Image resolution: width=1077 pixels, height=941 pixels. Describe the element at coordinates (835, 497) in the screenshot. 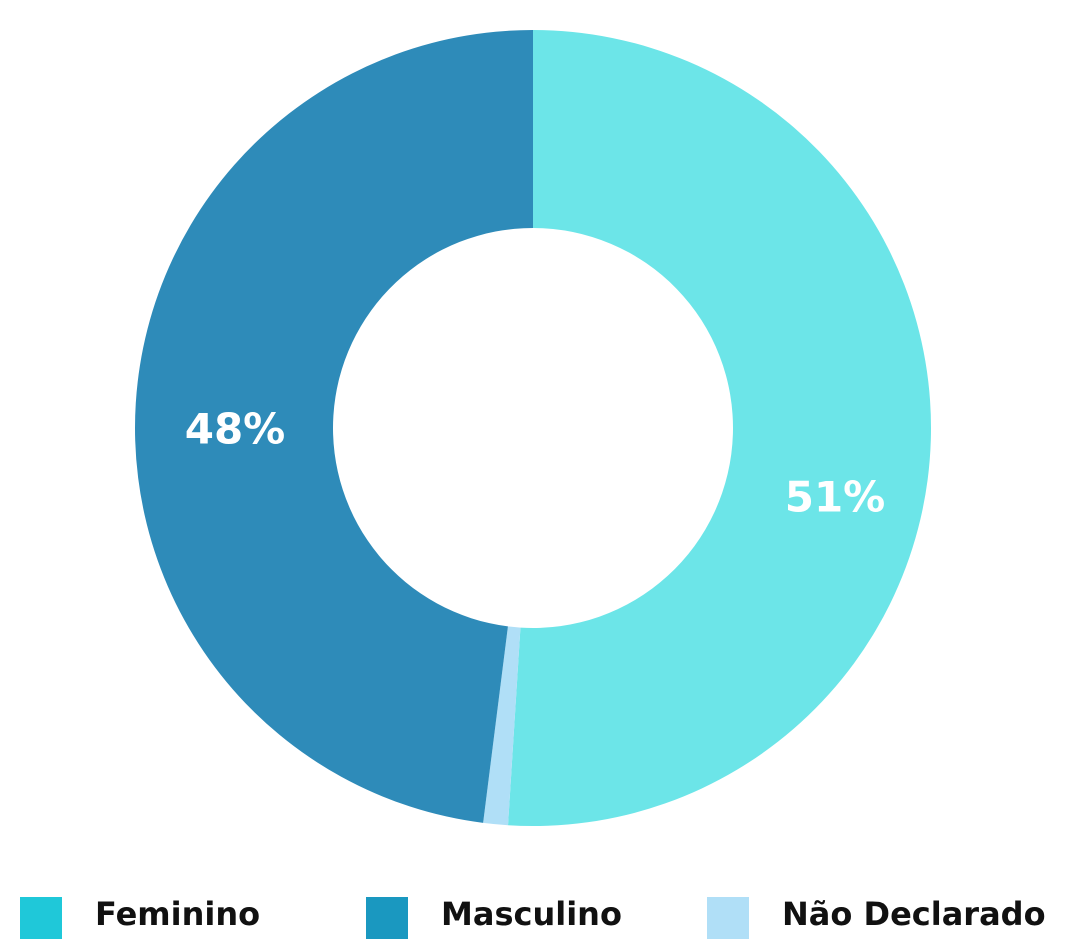

I see `data-label: 51%` at that location.